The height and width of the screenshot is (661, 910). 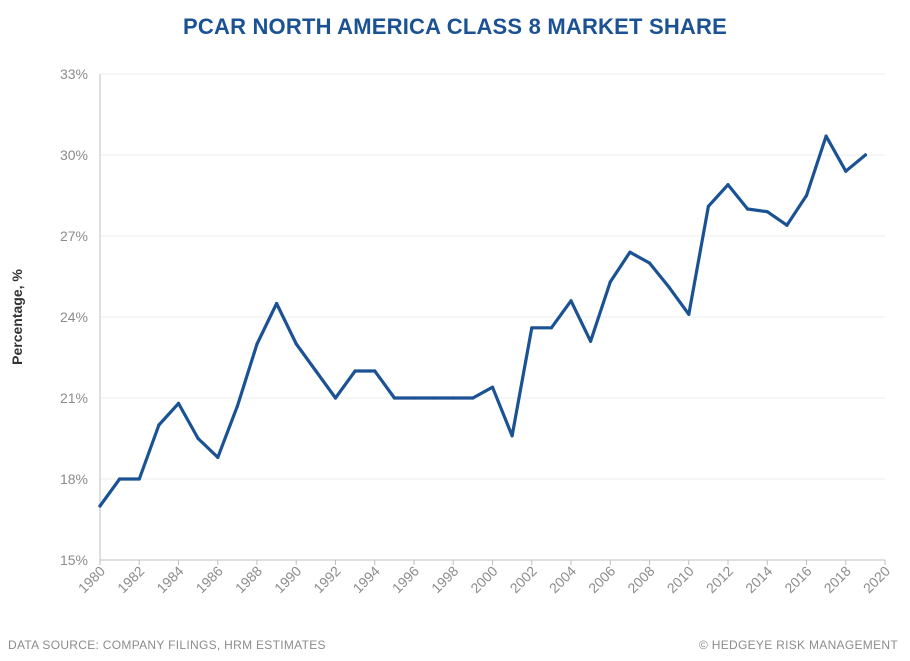 What do you see at coordinates (74, 236) in the screenshot?
I see `y-tick-label: 27%` at bounding box center [74, 236].